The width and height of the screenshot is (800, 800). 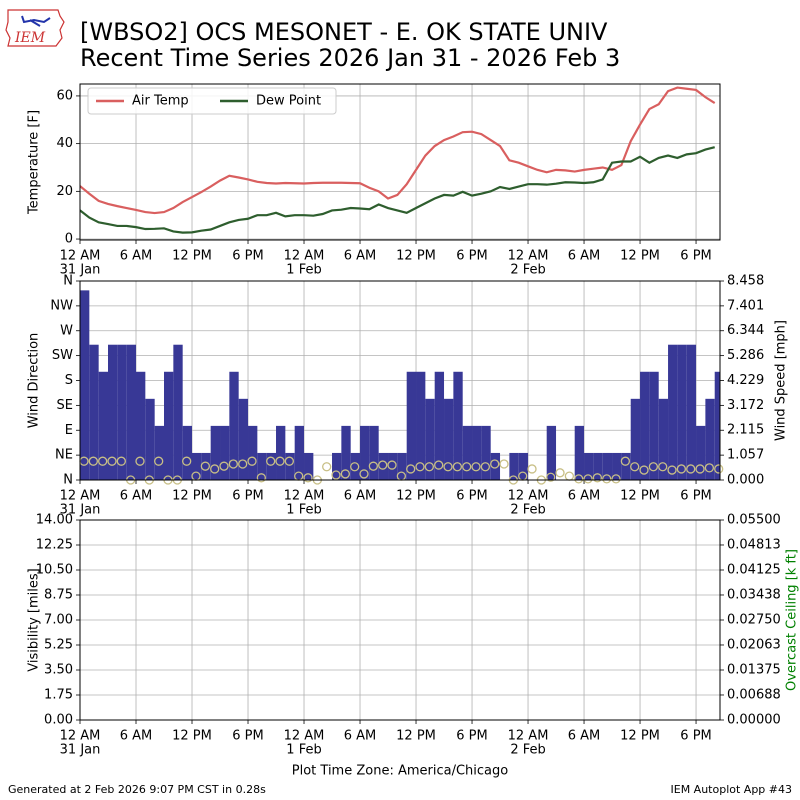 I want to click on y-tick-label: W, so click(x=66, y=330).